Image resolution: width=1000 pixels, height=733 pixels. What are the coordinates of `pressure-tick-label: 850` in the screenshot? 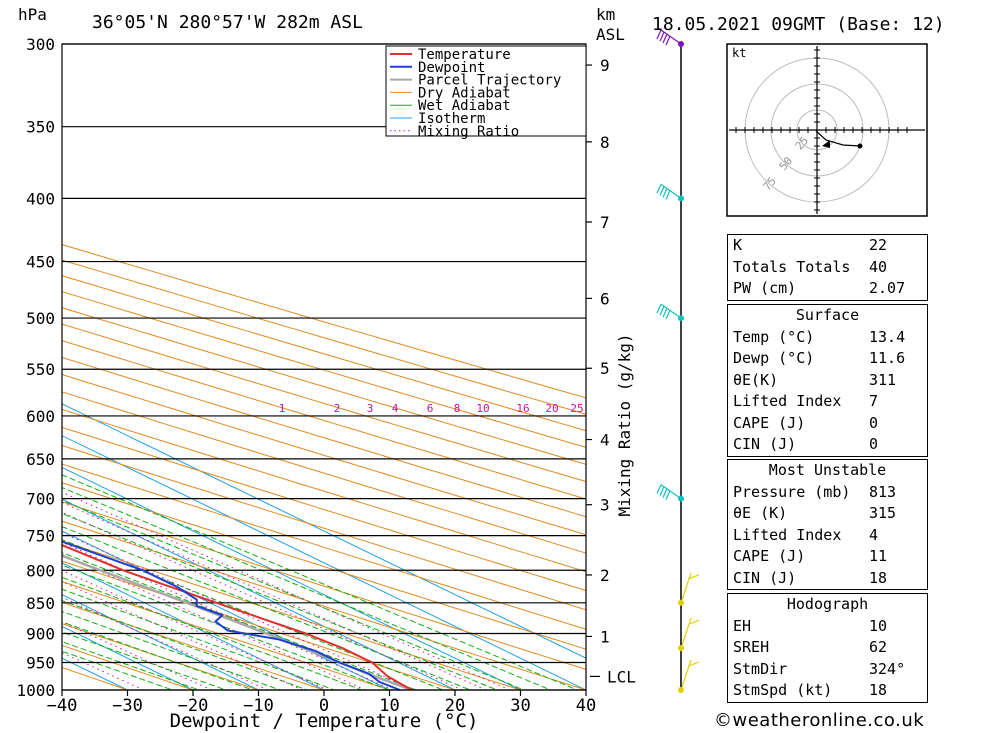 It's located at (40, 603).